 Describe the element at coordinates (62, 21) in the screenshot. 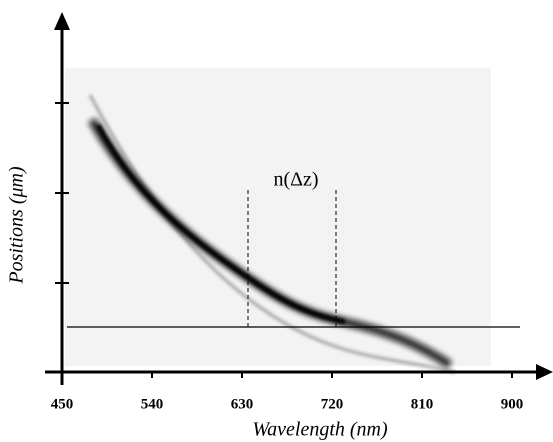

I see `y-axis-arrow` at that location.